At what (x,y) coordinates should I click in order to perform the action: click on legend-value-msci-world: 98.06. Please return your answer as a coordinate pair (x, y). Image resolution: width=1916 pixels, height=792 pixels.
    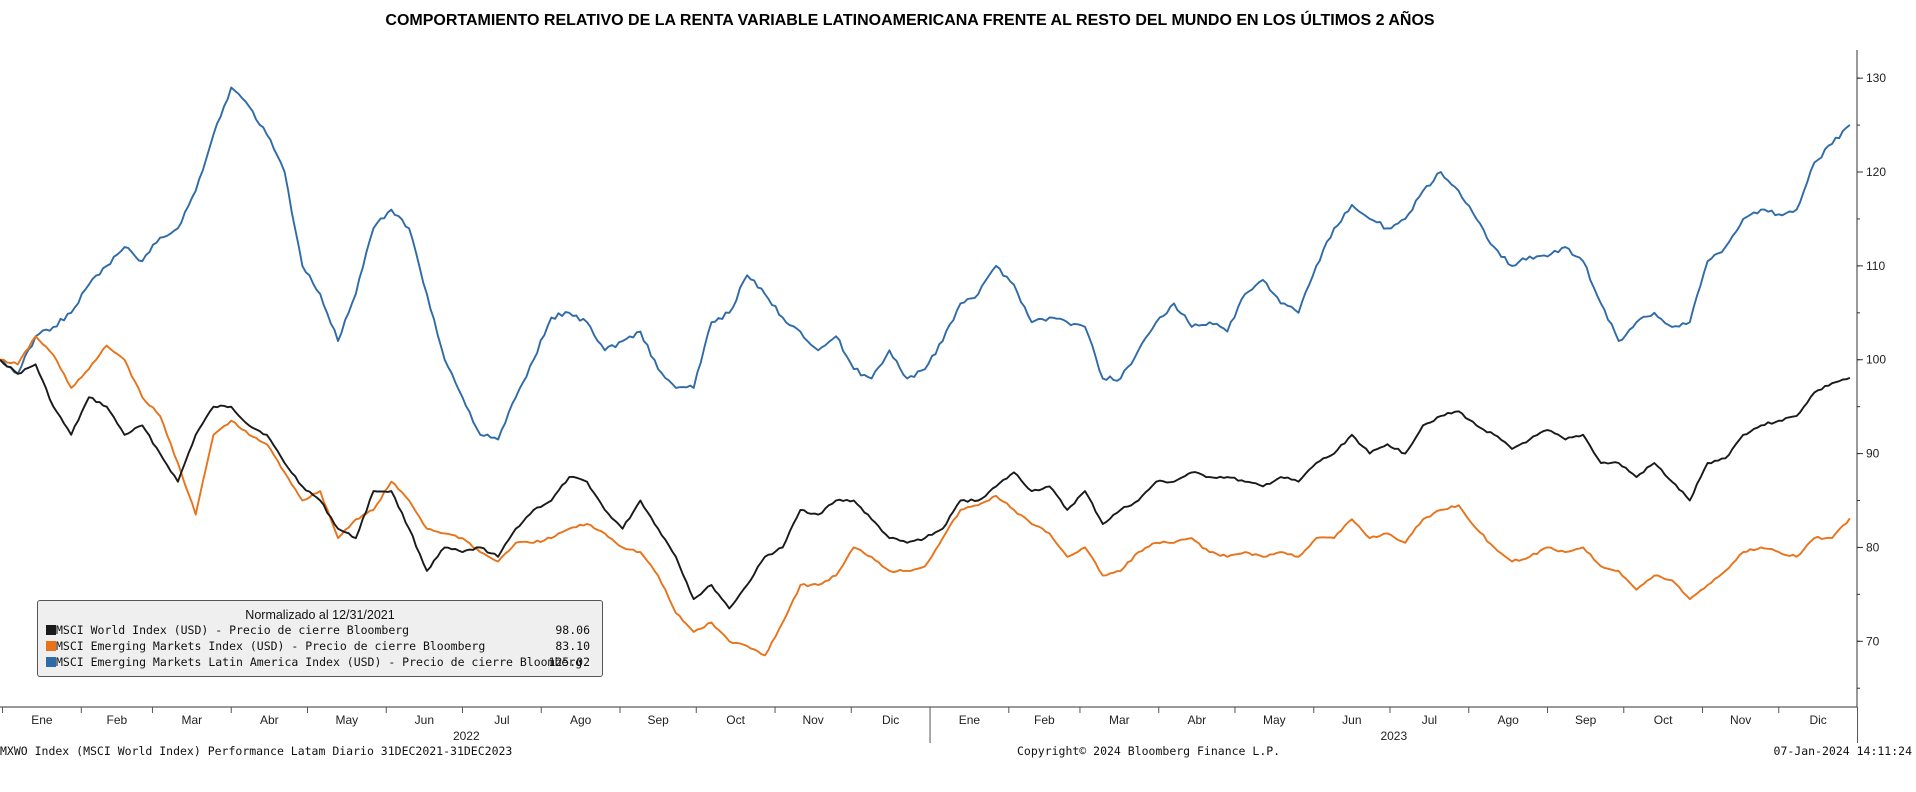
    Looking at the image, I should click on (572, 630).